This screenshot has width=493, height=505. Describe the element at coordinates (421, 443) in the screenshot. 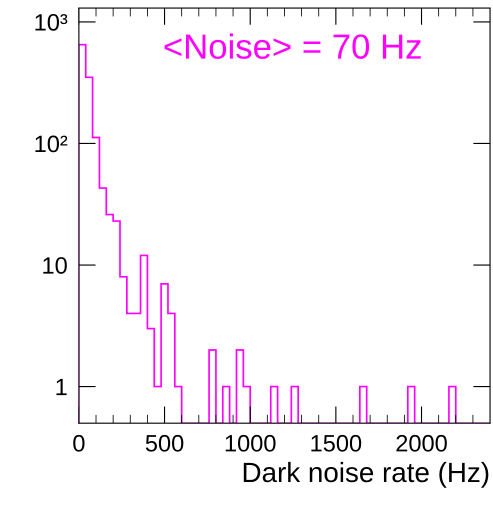

I see `x-tick-label: 2000` at that location.